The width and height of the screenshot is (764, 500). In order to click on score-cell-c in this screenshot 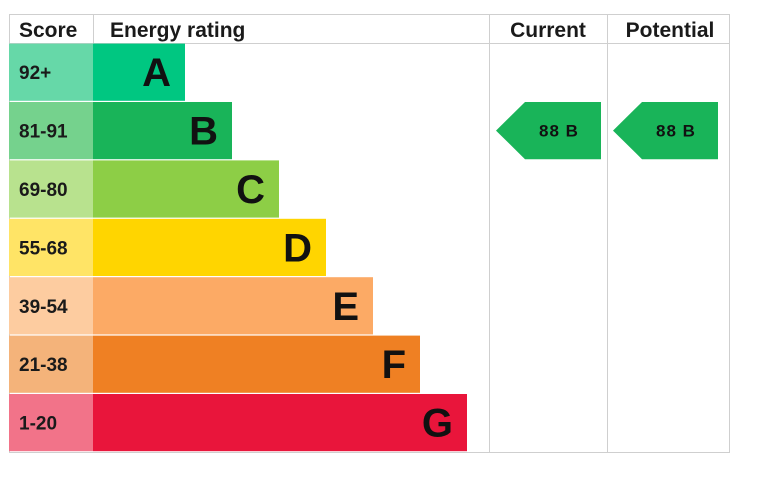, I will do `click(51, 189)`.